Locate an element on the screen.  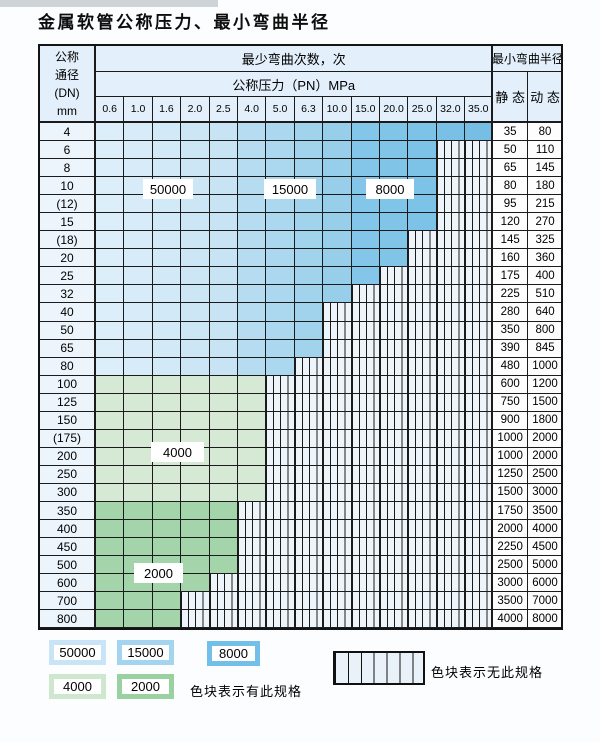
legend-no-spec-text: 色块表示无此规格 is located at coordinates (487, 672).